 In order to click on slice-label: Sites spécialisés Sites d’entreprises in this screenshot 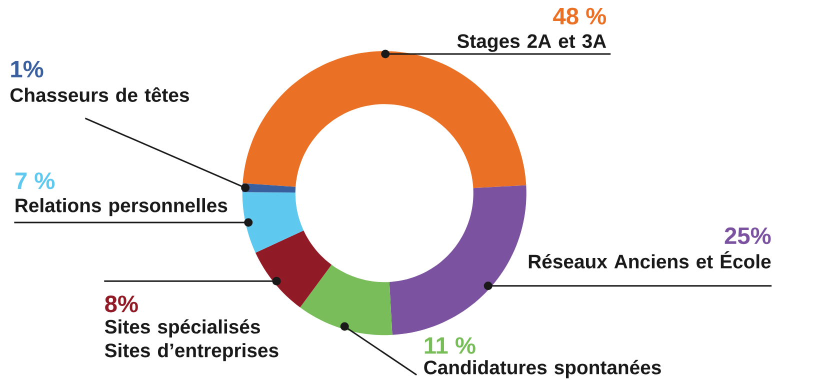, I will do `click(191, 340)`.